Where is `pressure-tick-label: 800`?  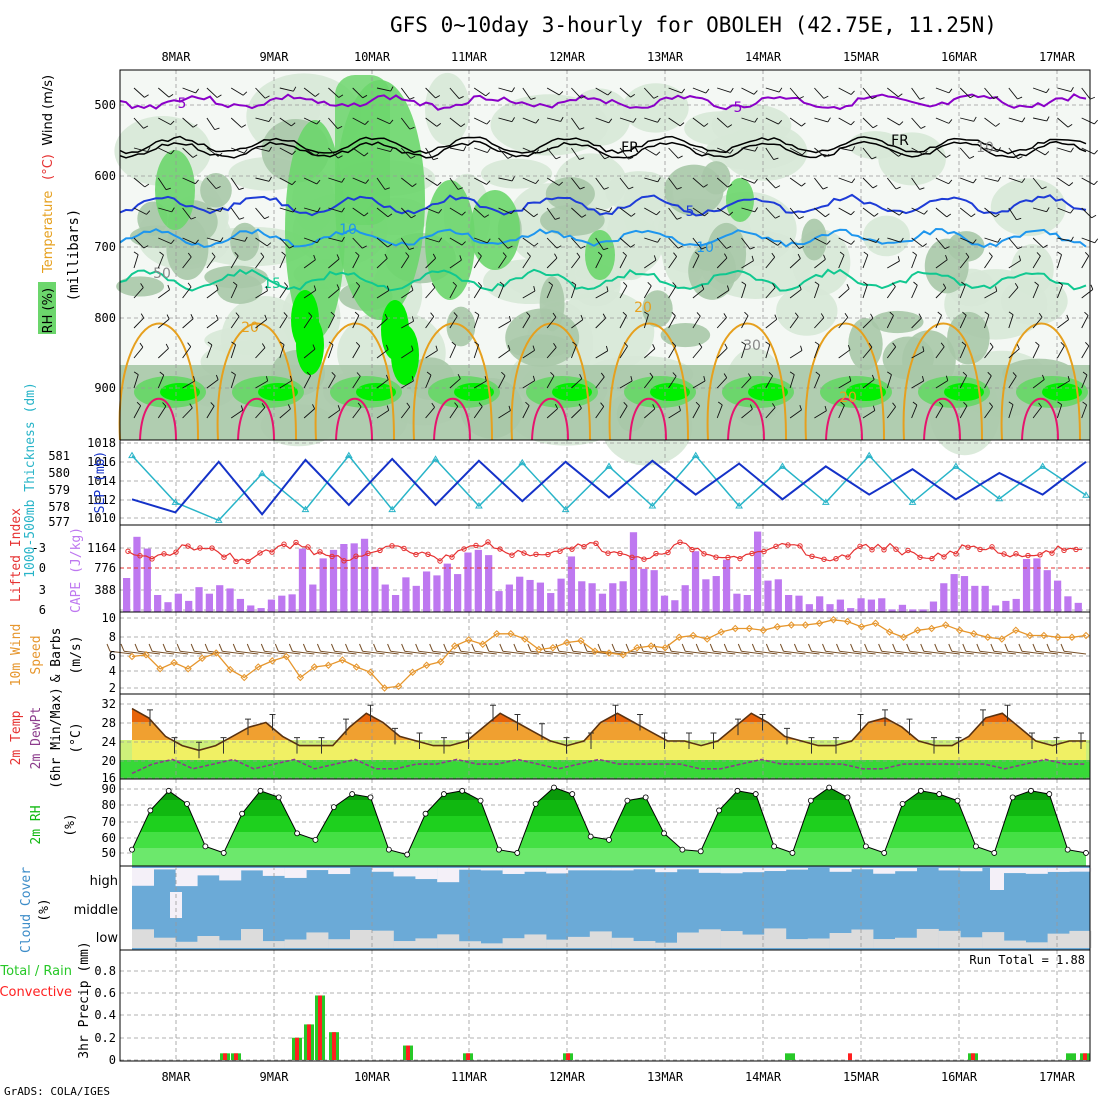 pressure-tick-label: 800 is located at coordinates (105, 318).